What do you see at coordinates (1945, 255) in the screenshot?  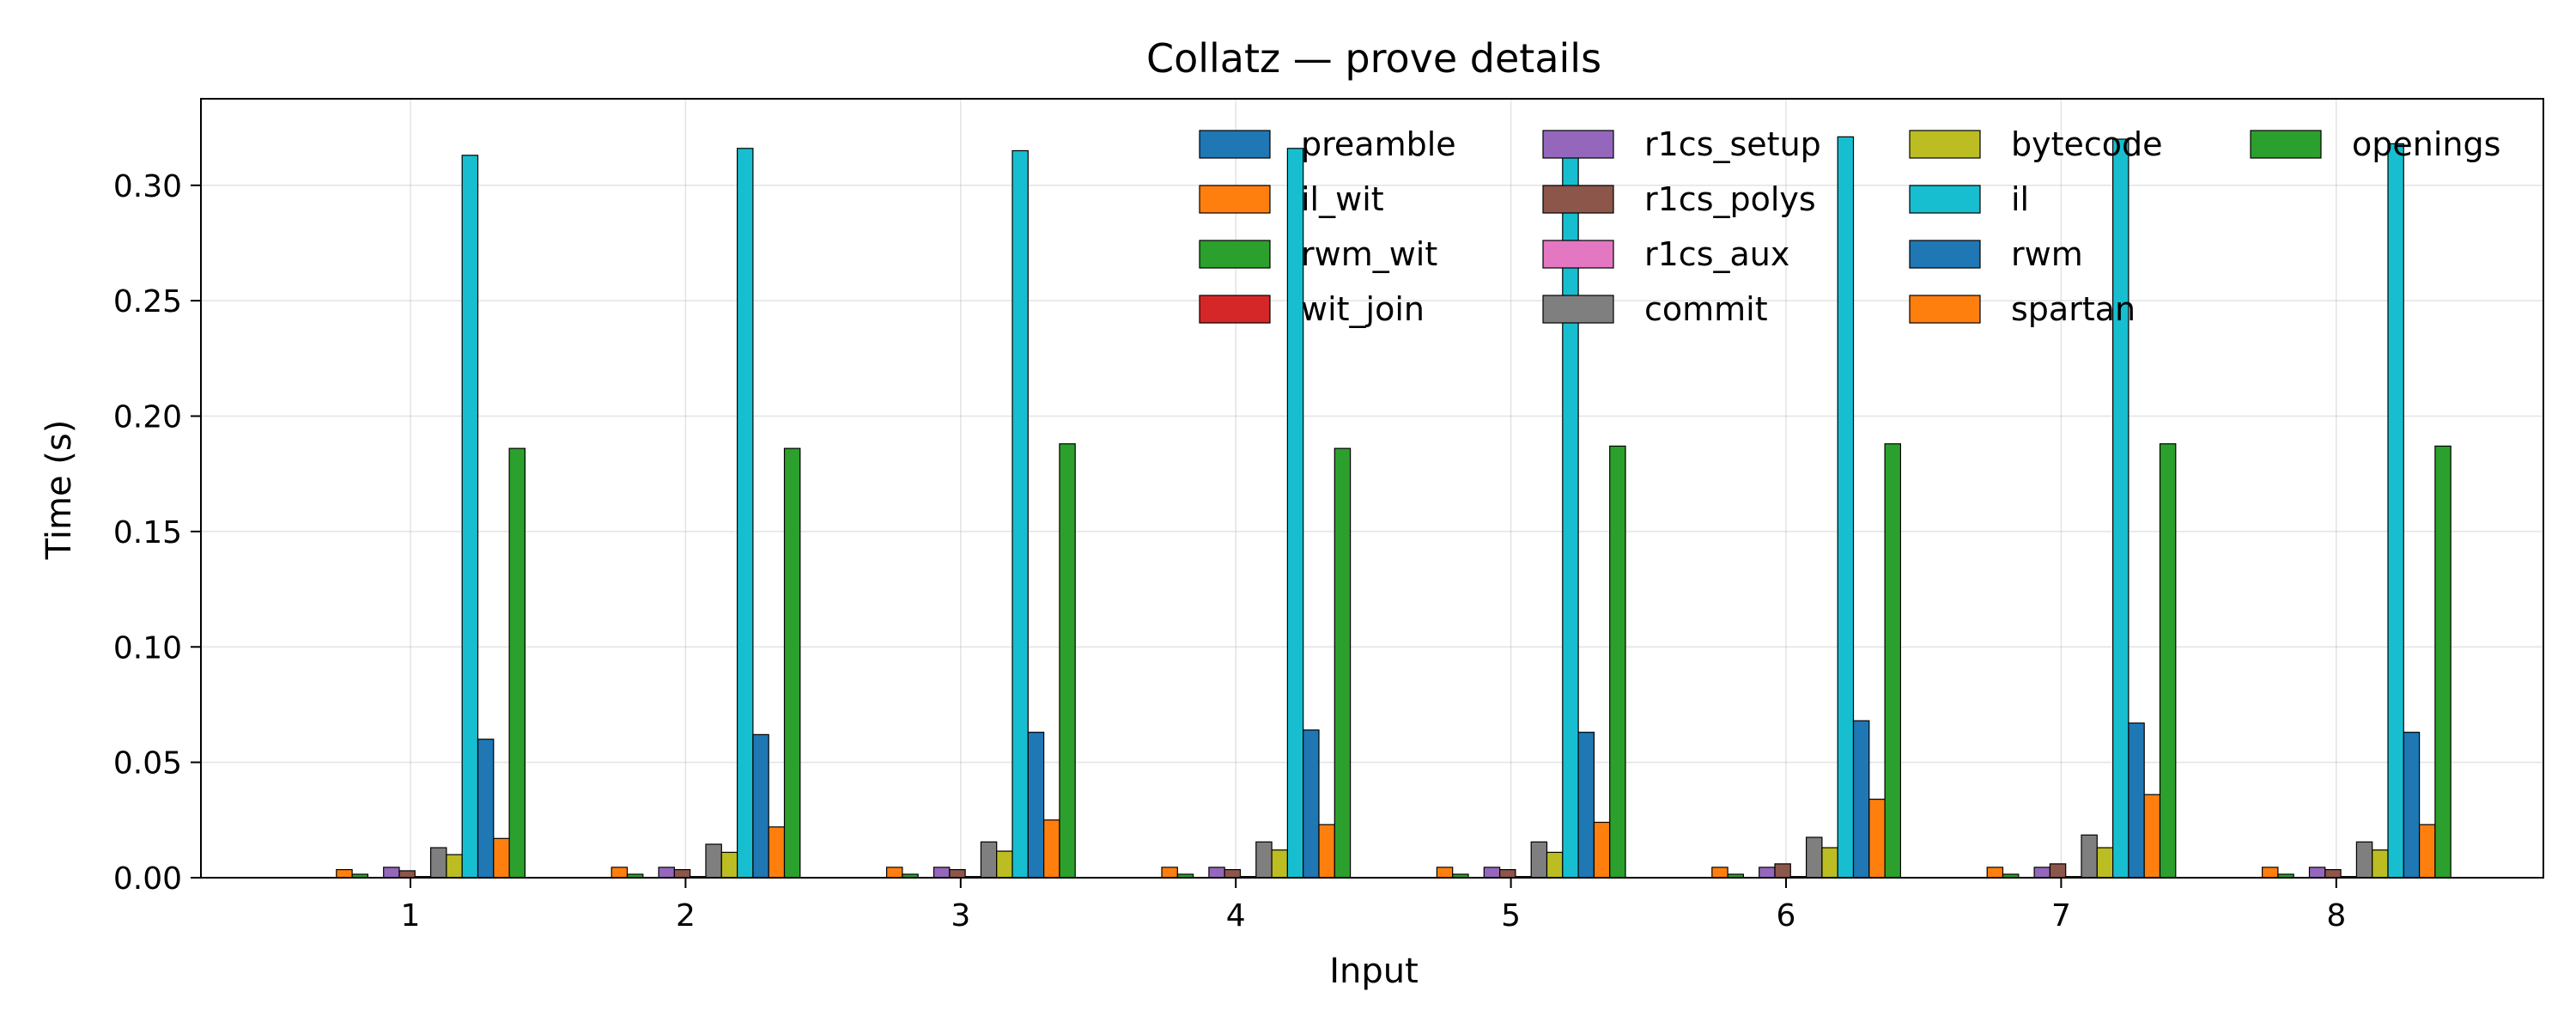 I see `legend-swatch-rwm` at bounding box center [1945, 255].